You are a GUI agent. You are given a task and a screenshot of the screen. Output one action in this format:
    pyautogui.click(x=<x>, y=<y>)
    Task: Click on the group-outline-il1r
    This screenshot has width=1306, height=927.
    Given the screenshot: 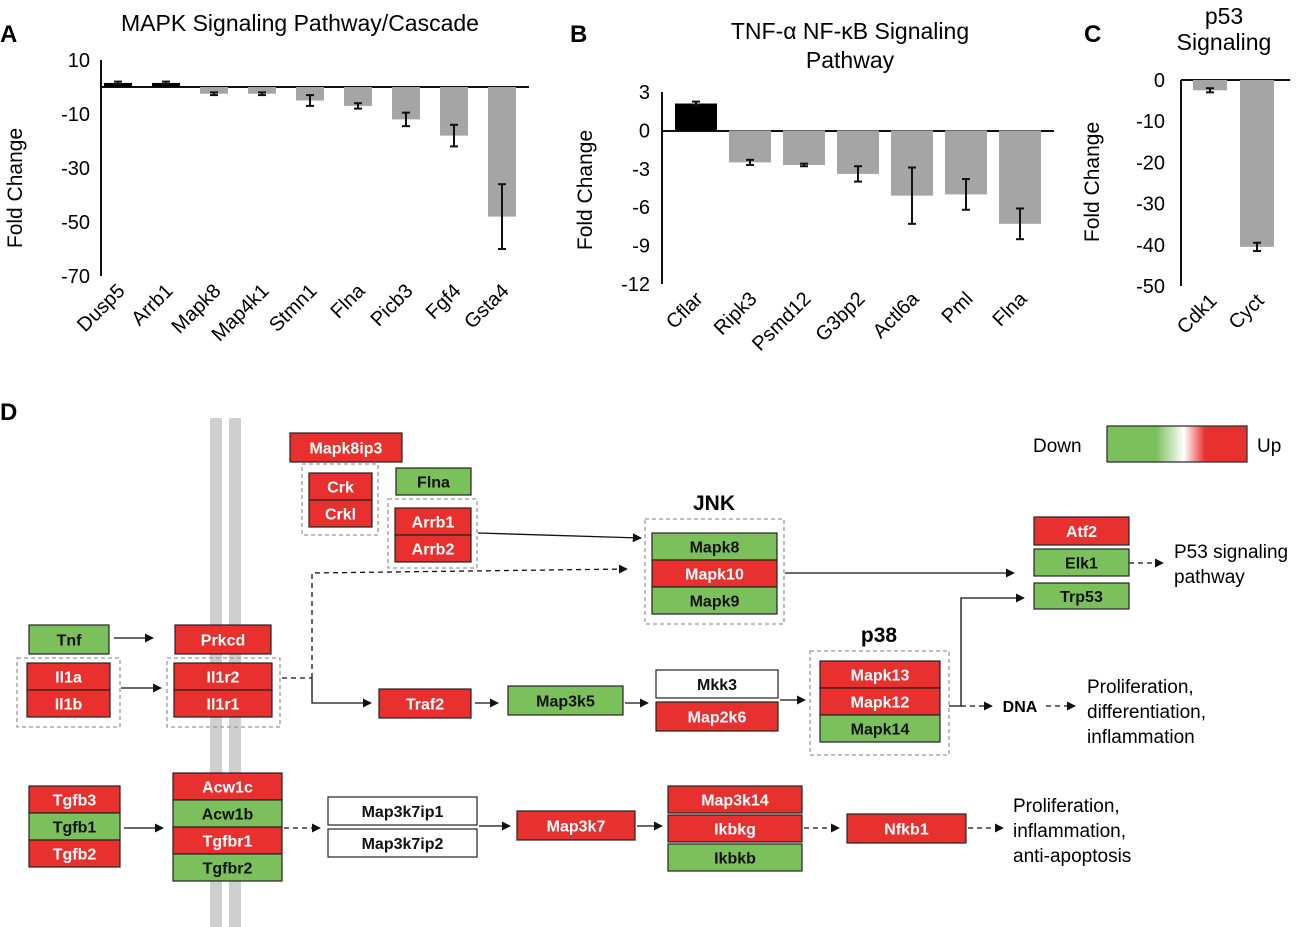 What is the action you would take?
    pyautogui.click(x=223, y=692)
    